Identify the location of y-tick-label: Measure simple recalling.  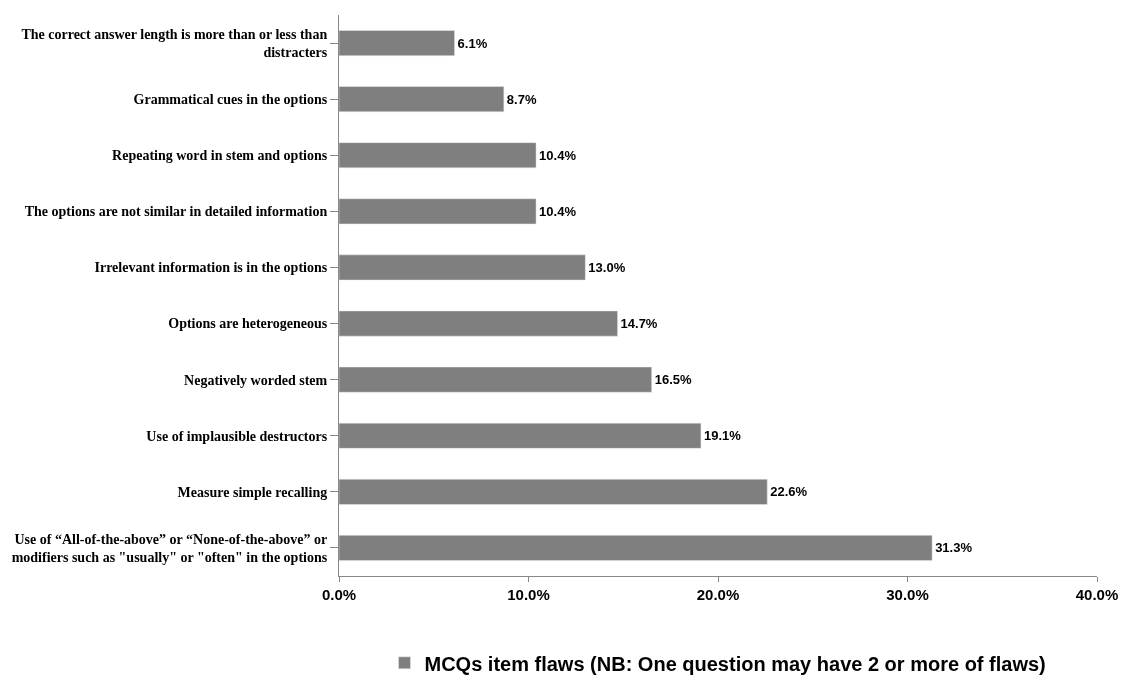
(252, 492).